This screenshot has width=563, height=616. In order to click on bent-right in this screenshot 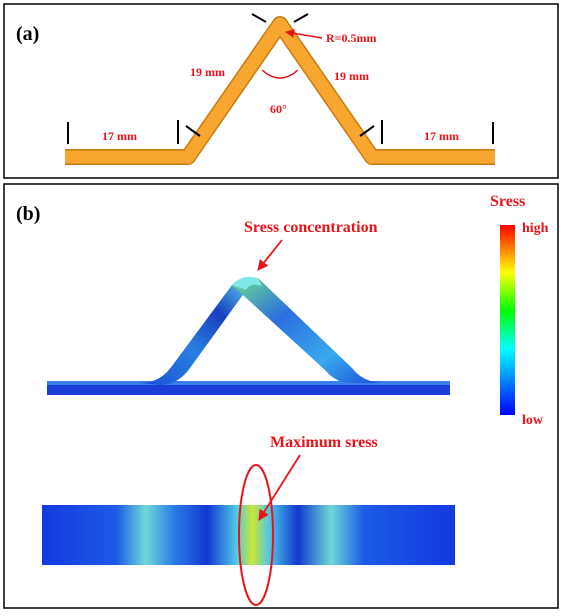, I will do `click(306, 330)`.